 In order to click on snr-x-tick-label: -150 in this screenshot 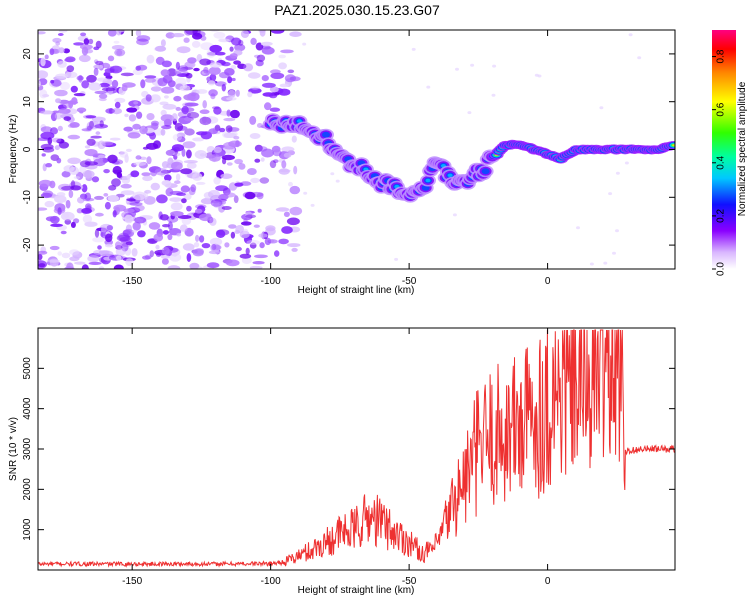, I will do `click(132, 581)`.